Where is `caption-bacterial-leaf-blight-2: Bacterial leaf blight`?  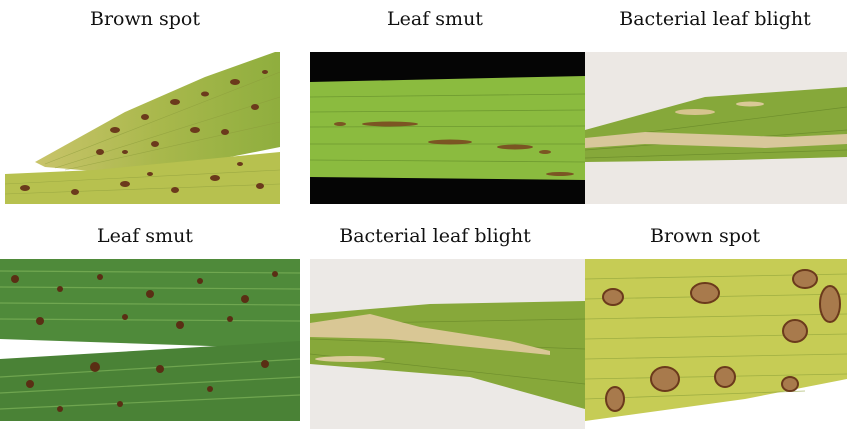
caption-bacterial-leaf-blight-2: Bacterial leaf blight is located at coordinates (435, 236).